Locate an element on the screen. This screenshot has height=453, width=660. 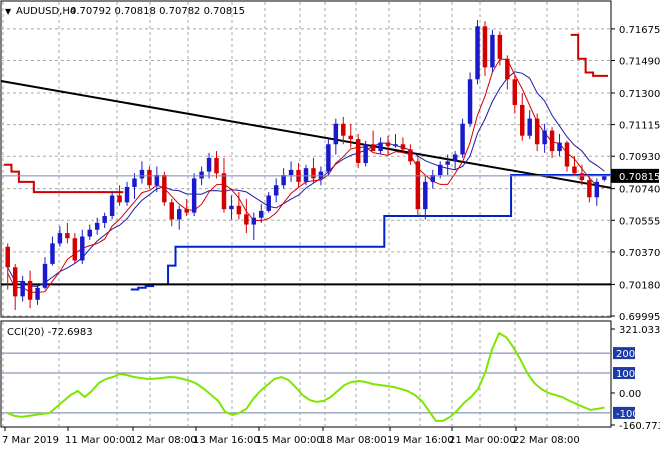
cci-level-label: 100 is located at coordinates (625, 374).